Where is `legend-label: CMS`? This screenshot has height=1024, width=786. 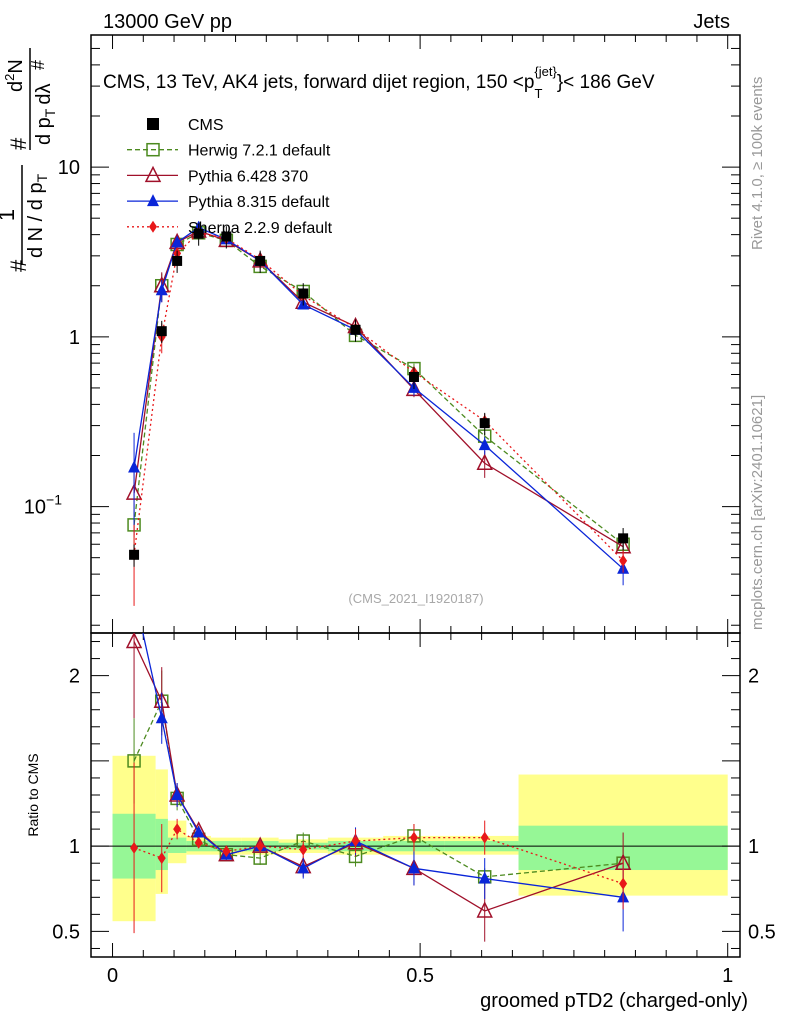
legend-label: CMS is located at coordinates (206, 125).